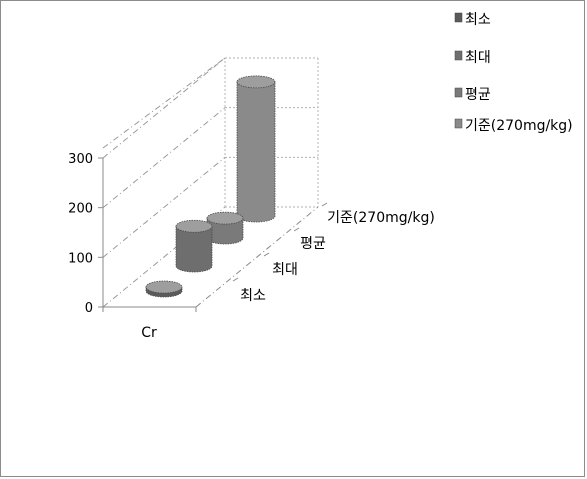  I want to click on bar-평균, so click(225, 228).